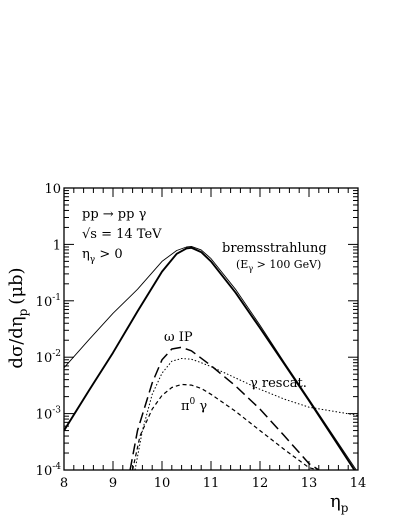  I want to click on y-tick-label: 1, so click(57, 245).